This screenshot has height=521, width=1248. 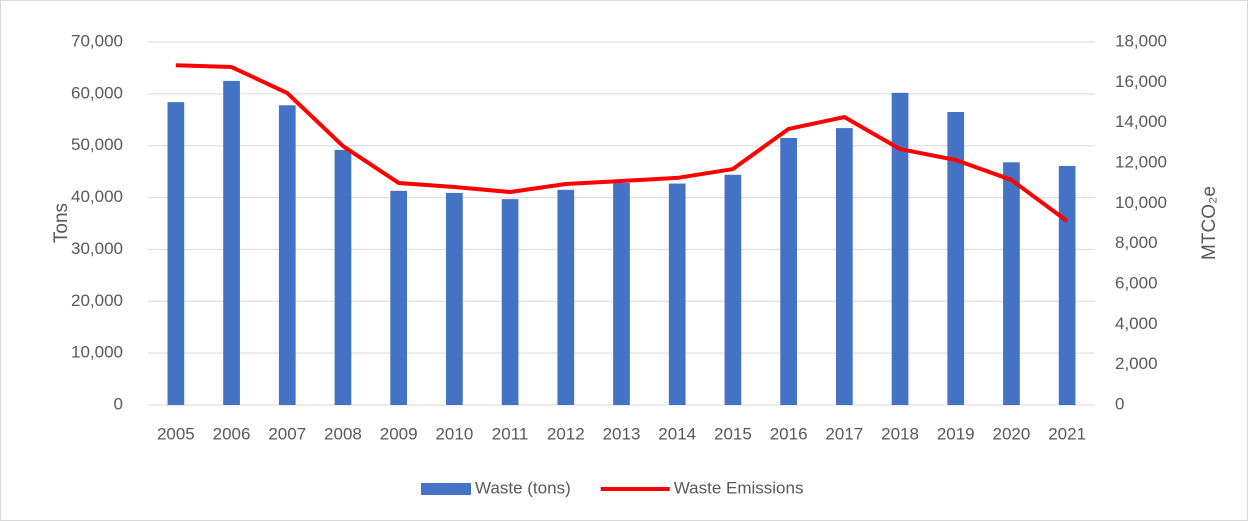 I want to click on y-tick-label: 10,000, so click(x=97, y=352).